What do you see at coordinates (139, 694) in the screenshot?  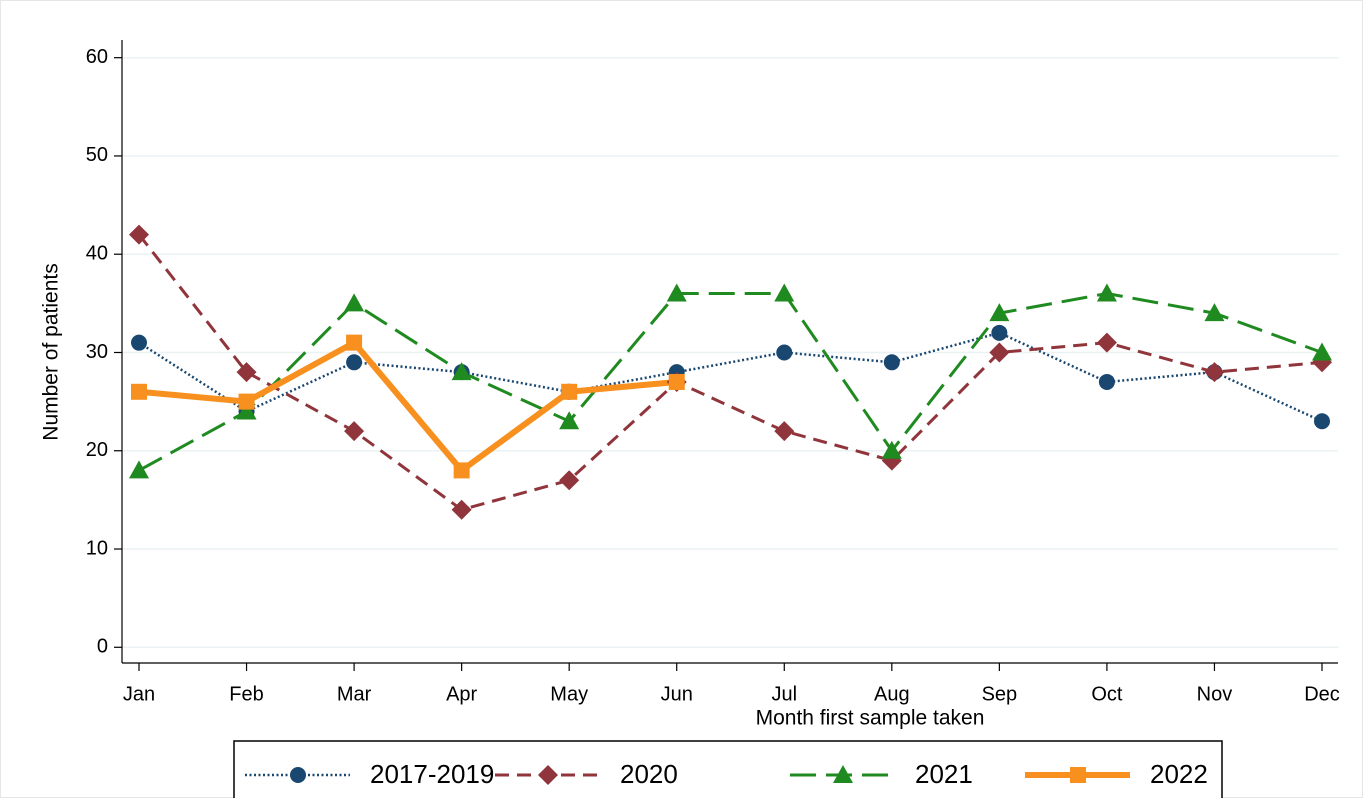 I see `x-tick-label: Jan` at bounding box center [139, 694].